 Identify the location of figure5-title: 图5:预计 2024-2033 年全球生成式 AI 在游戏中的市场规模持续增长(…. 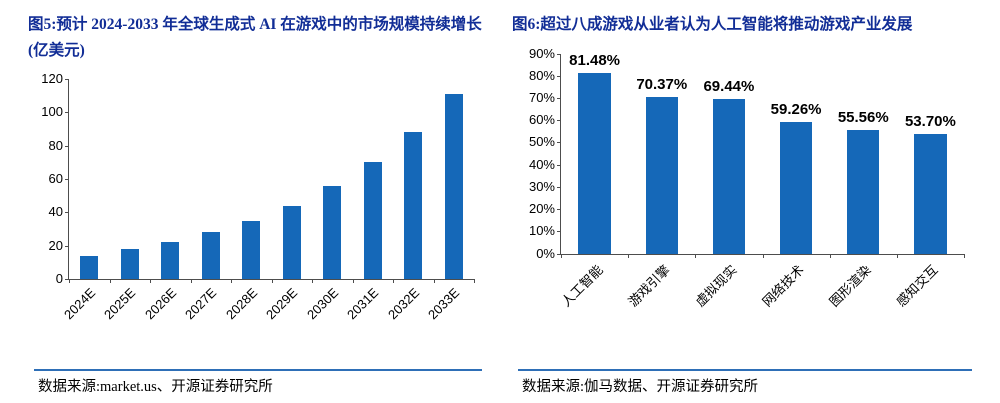
(255, 37).